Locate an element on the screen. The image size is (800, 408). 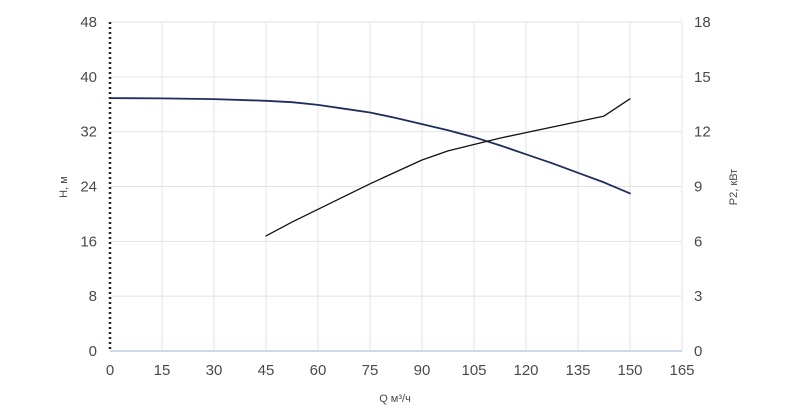
x-tick-label: 0 is located at coordinates (110, 370).